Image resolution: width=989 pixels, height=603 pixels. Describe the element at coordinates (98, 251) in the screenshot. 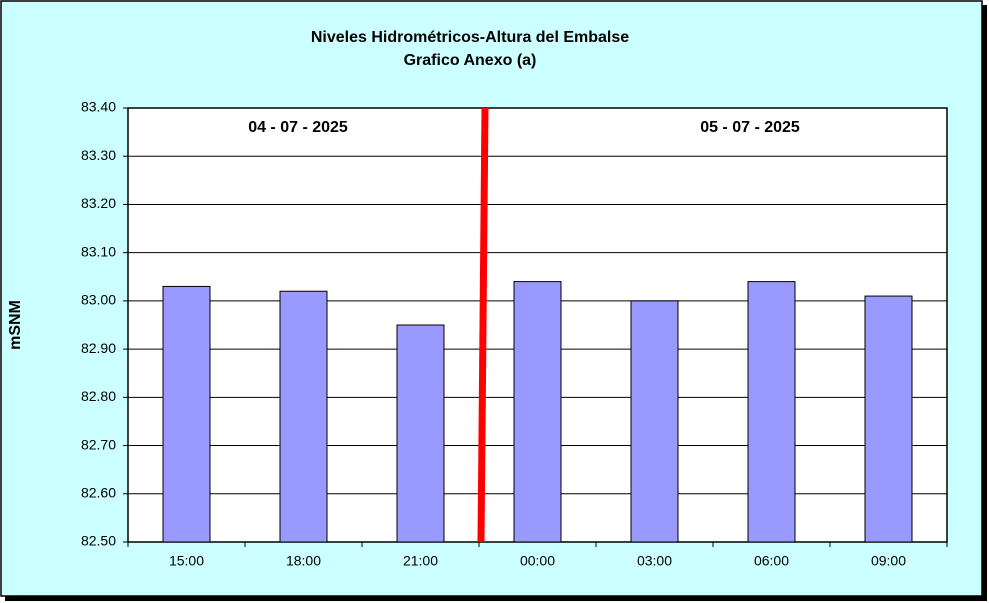

I see `y-tick-label: 83.10` at that location.